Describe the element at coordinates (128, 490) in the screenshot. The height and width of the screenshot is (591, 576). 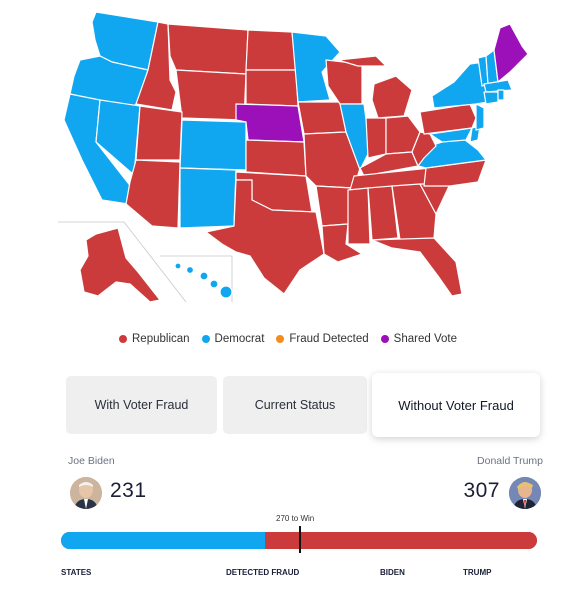
I see `candidate-left-votes: 231` at that location.